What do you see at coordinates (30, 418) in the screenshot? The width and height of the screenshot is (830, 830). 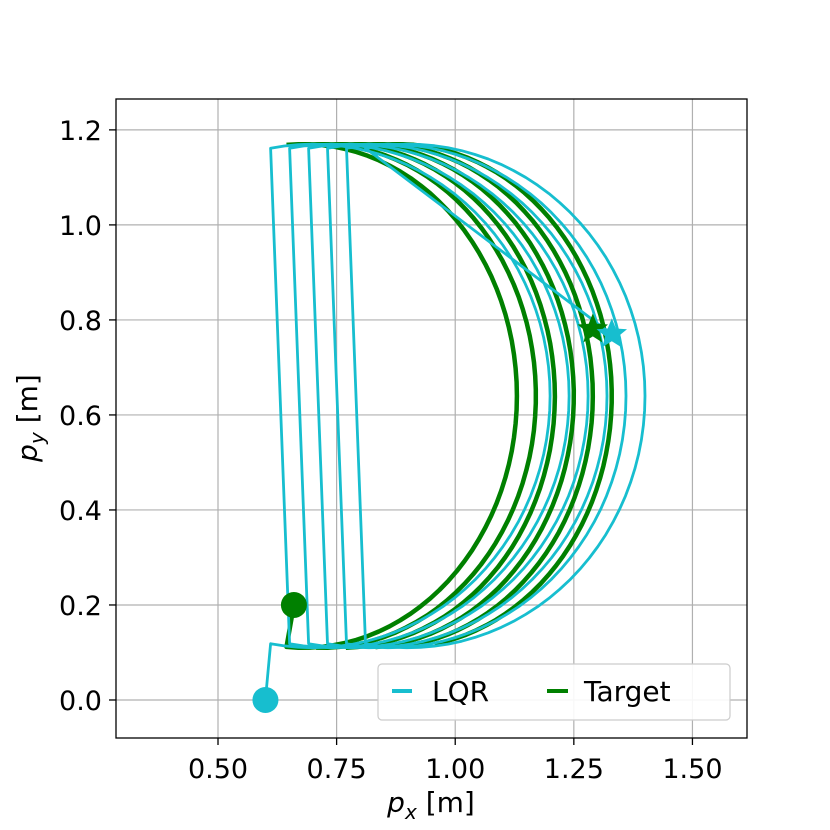 I see `y-axis-label: py [m]` at bounding box center [30, 418].